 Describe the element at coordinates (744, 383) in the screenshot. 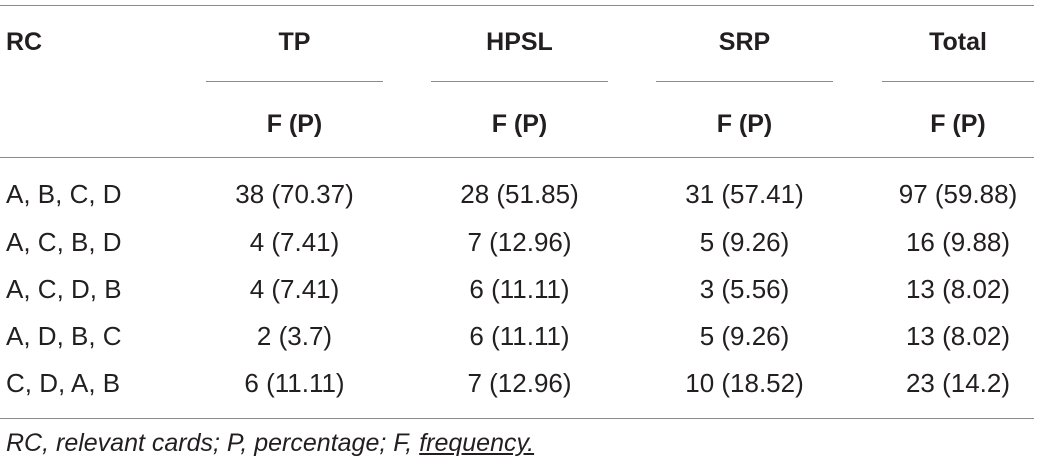

I see `cell-srp: 10 (18.52)` at that location.